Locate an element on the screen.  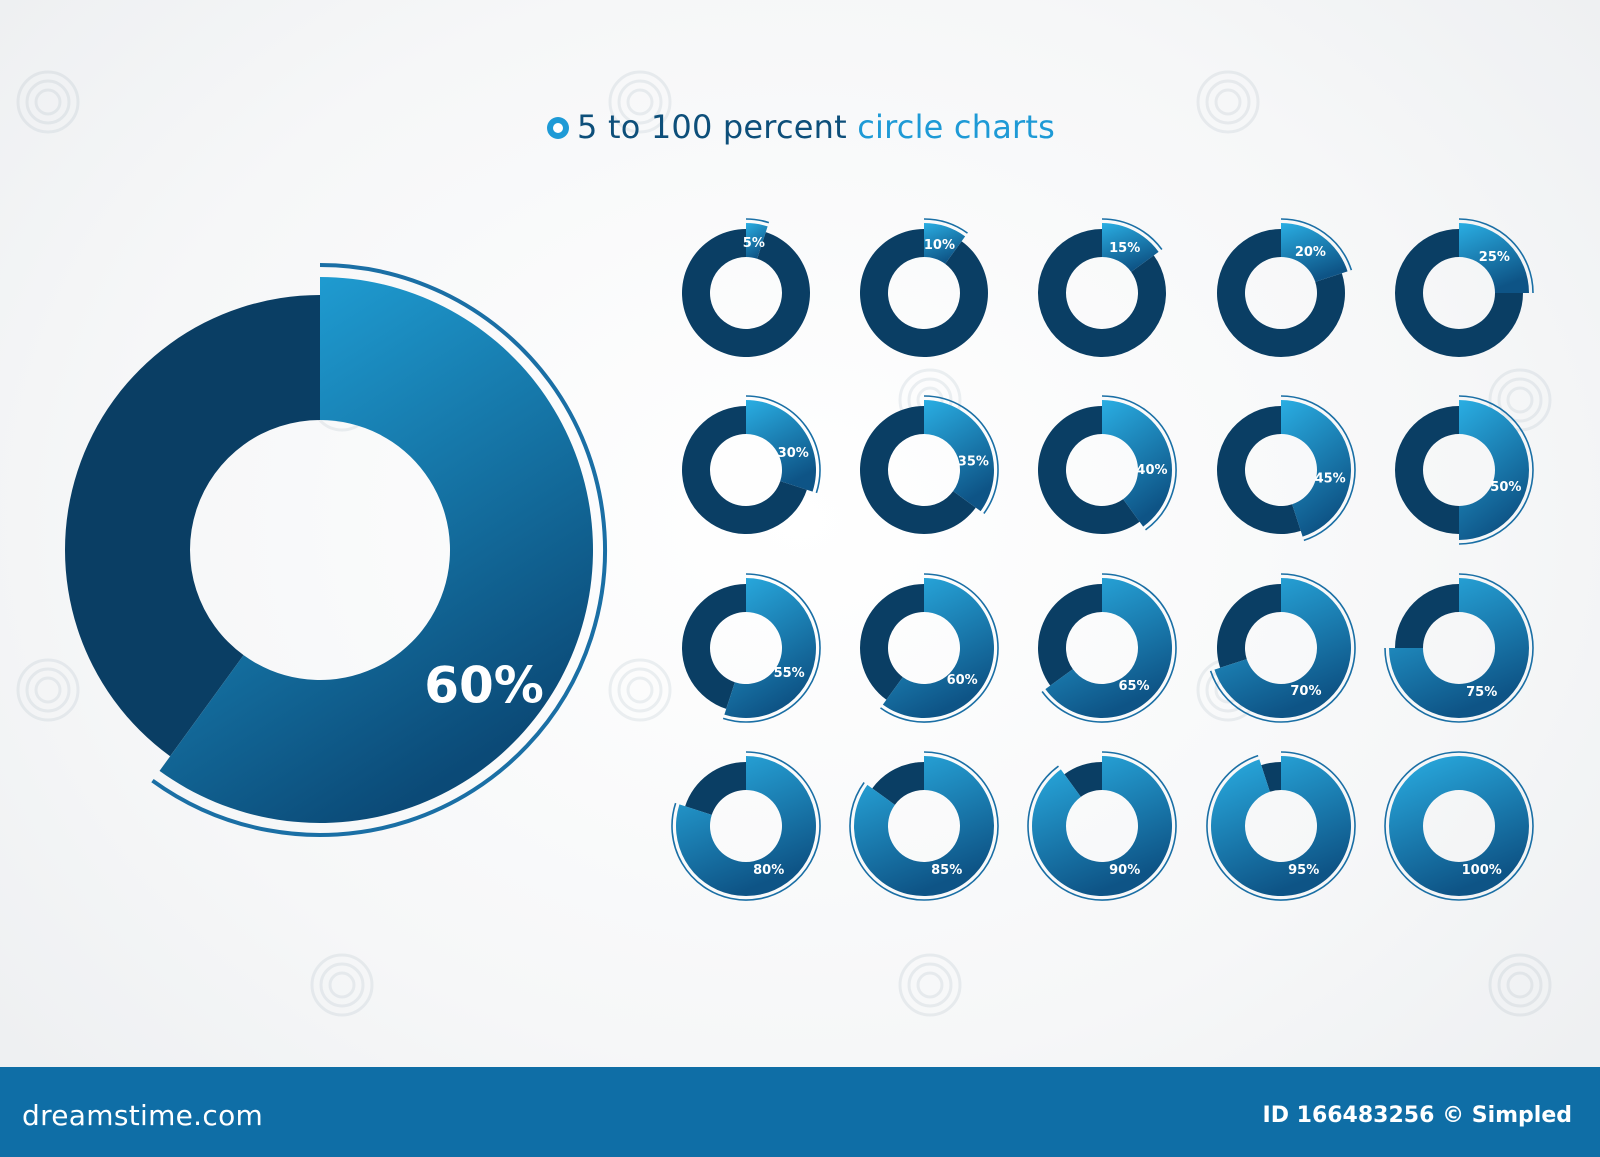
small-donut-45: 45% is located at coordinates (1286, 468).